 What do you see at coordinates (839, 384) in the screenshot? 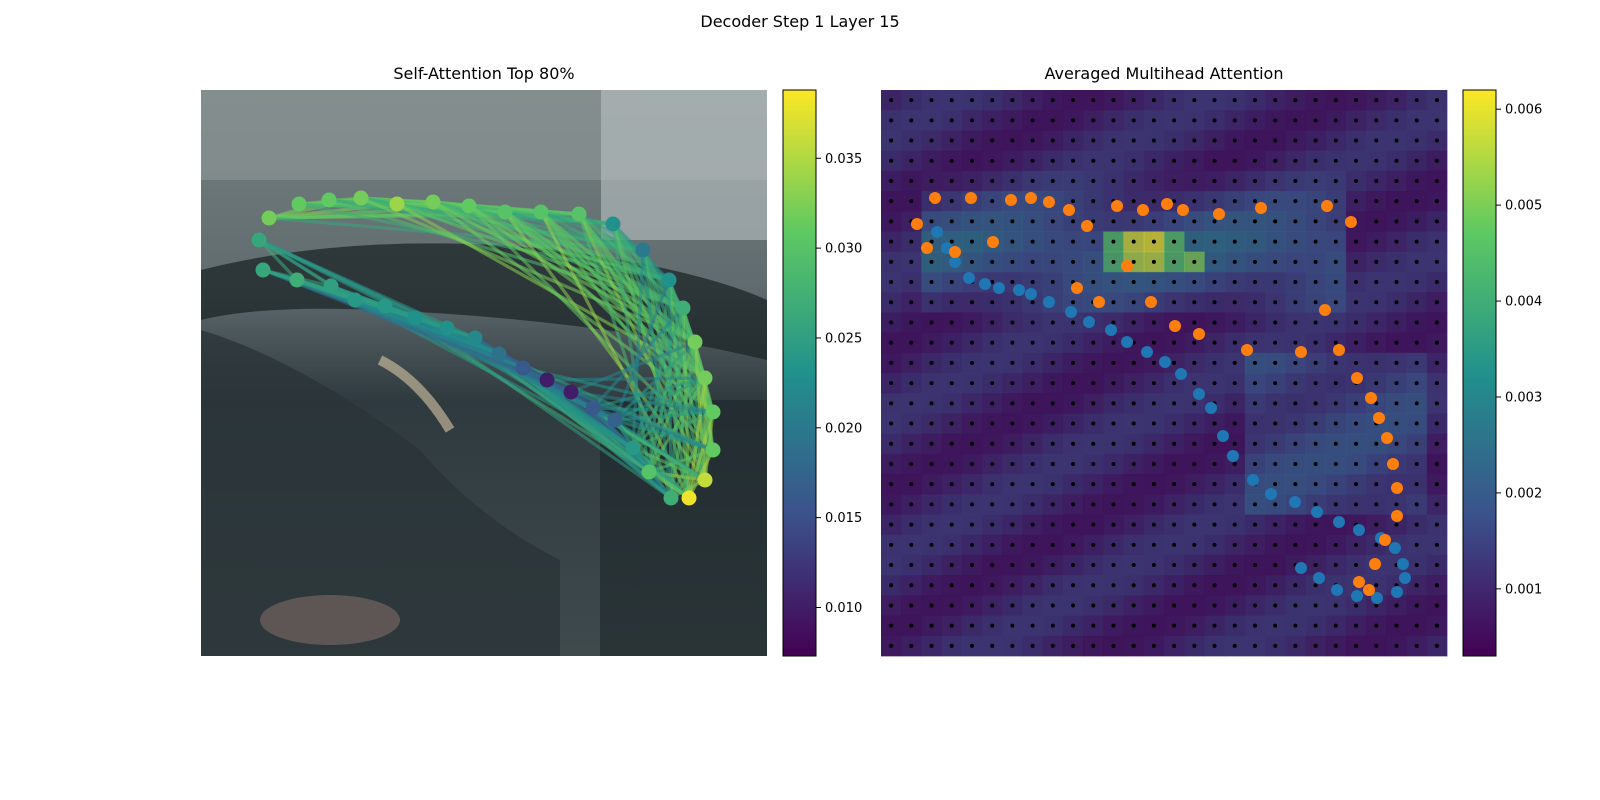
I see `left-colorbar-ticks: 0.010 0.015 0.020 0.025 0.030 0.035` at bounding box center [839, 384].